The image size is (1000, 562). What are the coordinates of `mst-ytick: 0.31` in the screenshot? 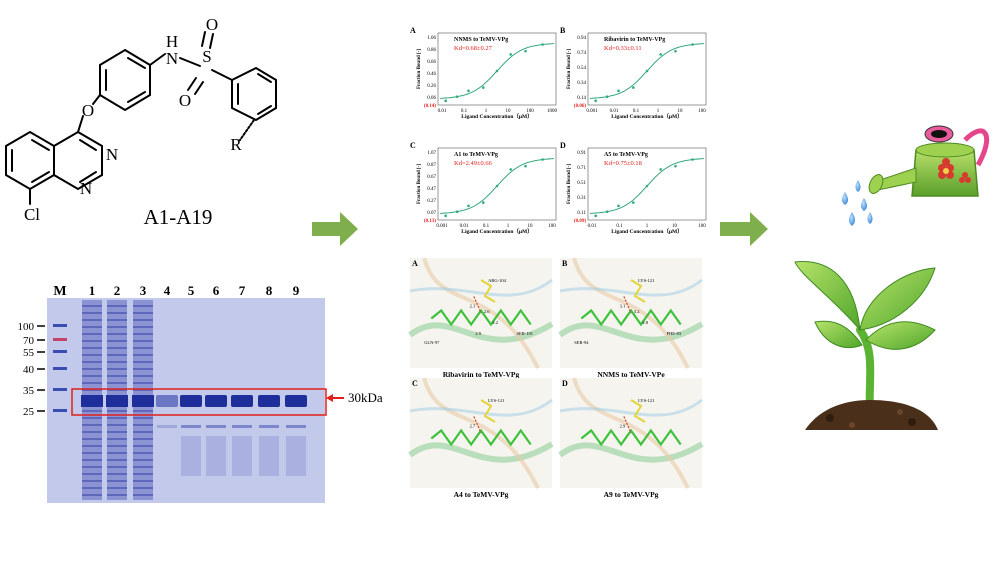 It's located at (581, 198).